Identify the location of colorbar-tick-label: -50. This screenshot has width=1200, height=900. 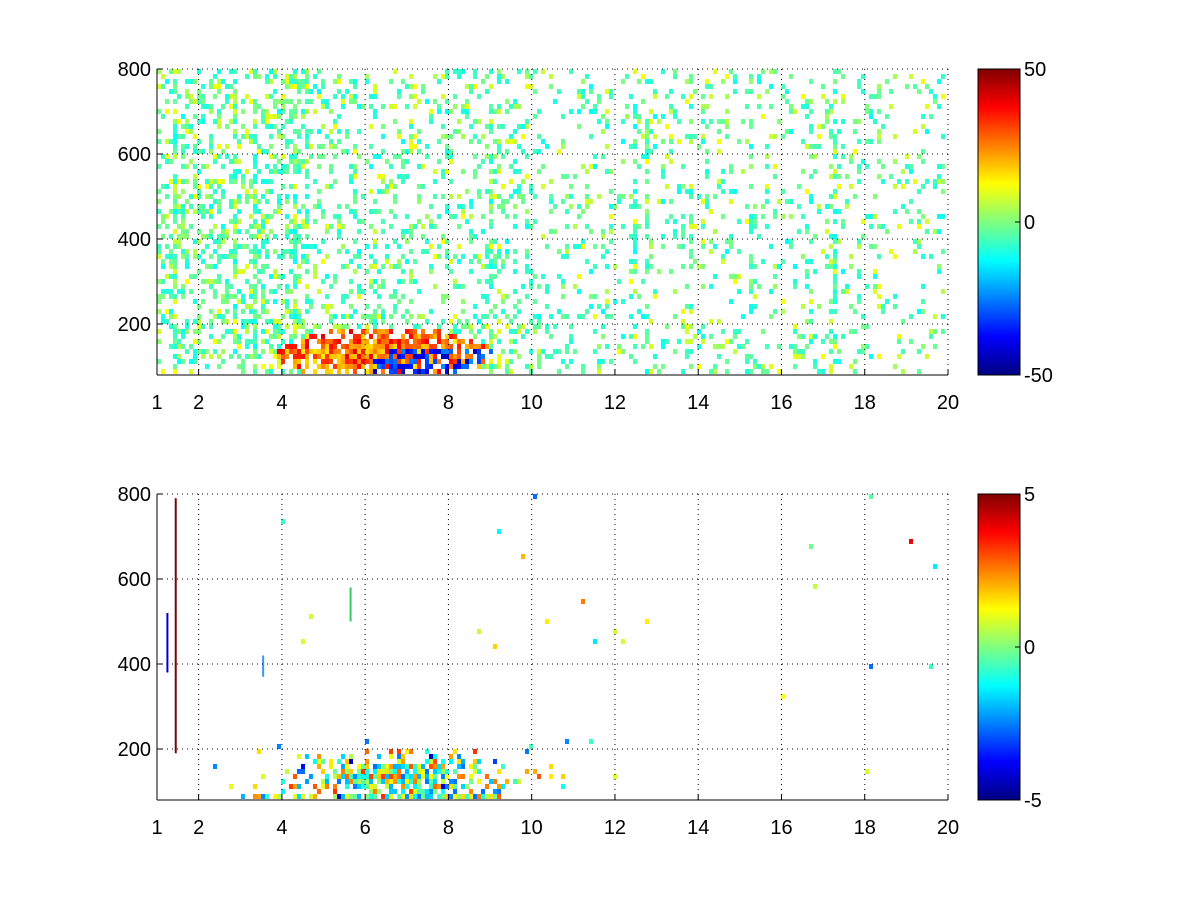
(1038, 376).